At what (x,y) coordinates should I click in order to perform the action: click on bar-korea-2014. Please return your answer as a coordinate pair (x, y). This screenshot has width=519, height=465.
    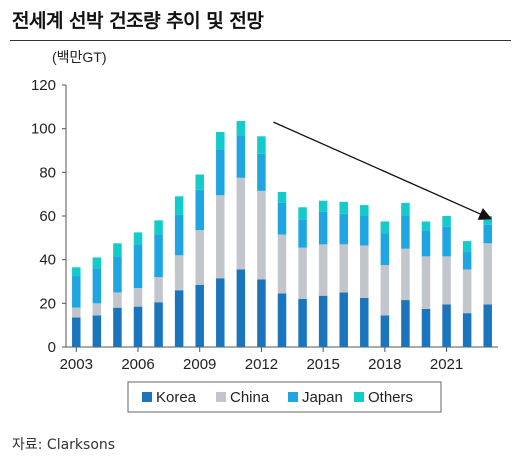
    Looking at the image, I should click on (302, 322).